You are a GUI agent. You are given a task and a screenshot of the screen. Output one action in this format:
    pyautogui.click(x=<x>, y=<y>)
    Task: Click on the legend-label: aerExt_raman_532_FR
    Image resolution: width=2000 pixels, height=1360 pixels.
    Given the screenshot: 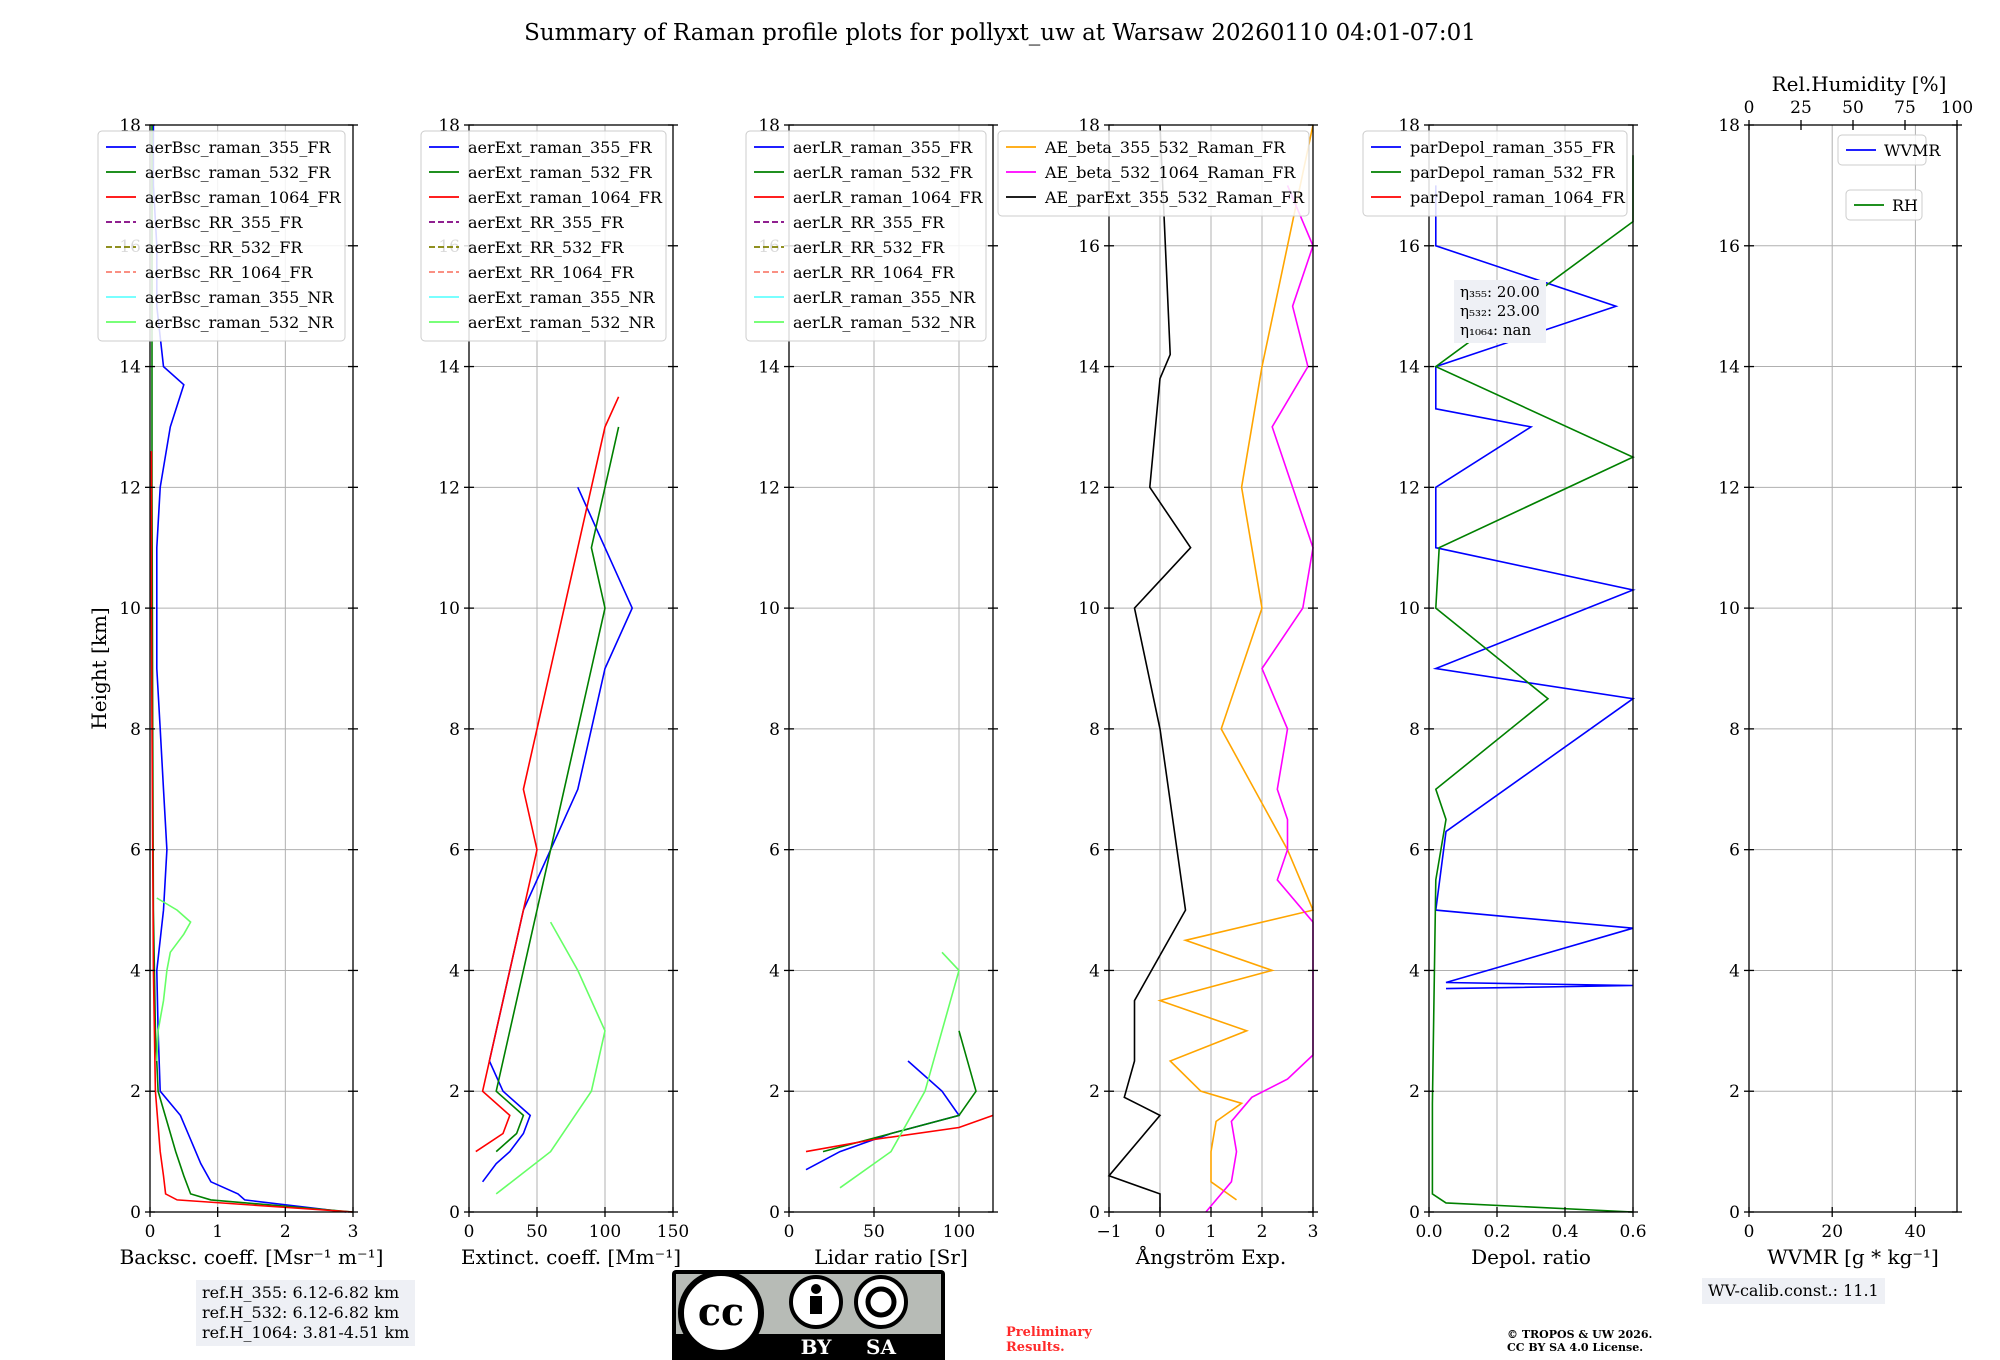 What is the action you would take?
    pyautogui.click(x=560, y=172)
    